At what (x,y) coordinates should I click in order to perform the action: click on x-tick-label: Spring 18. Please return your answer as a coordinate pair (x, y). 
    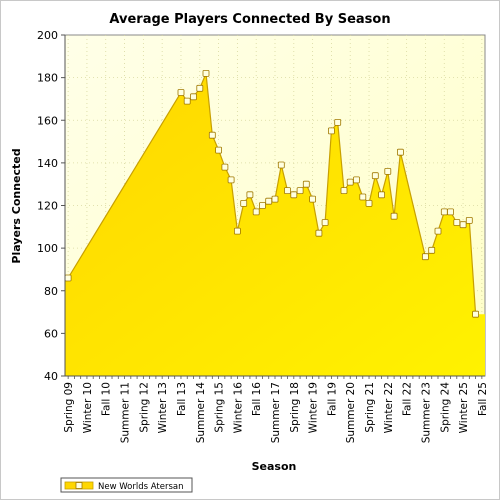
    Looking at the image, I should click on (295, 407).